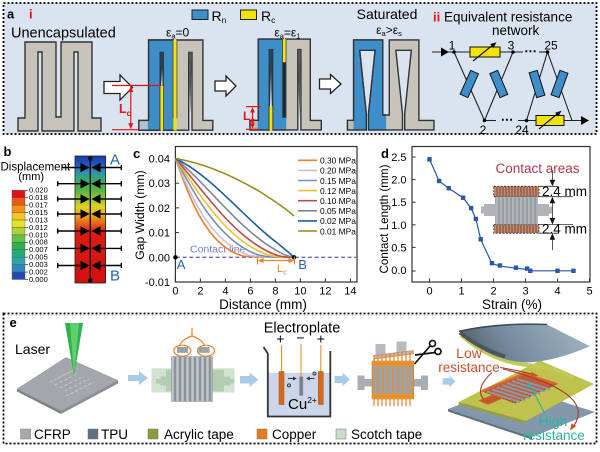 The height and width of the screenshot is (452, 600). I want to click on svg-text: 0.02, so click(159, 209).